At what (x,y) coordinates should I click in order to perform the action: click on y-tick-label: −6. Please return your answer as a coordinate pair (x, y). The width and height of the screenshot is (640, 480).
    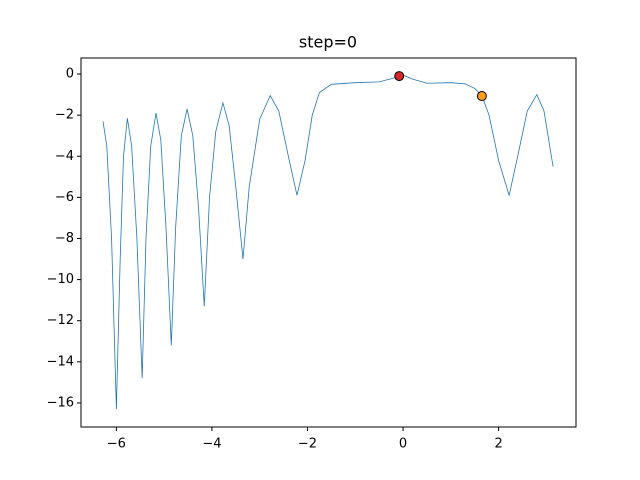
    Looking at the image, I should click on (64, 197).